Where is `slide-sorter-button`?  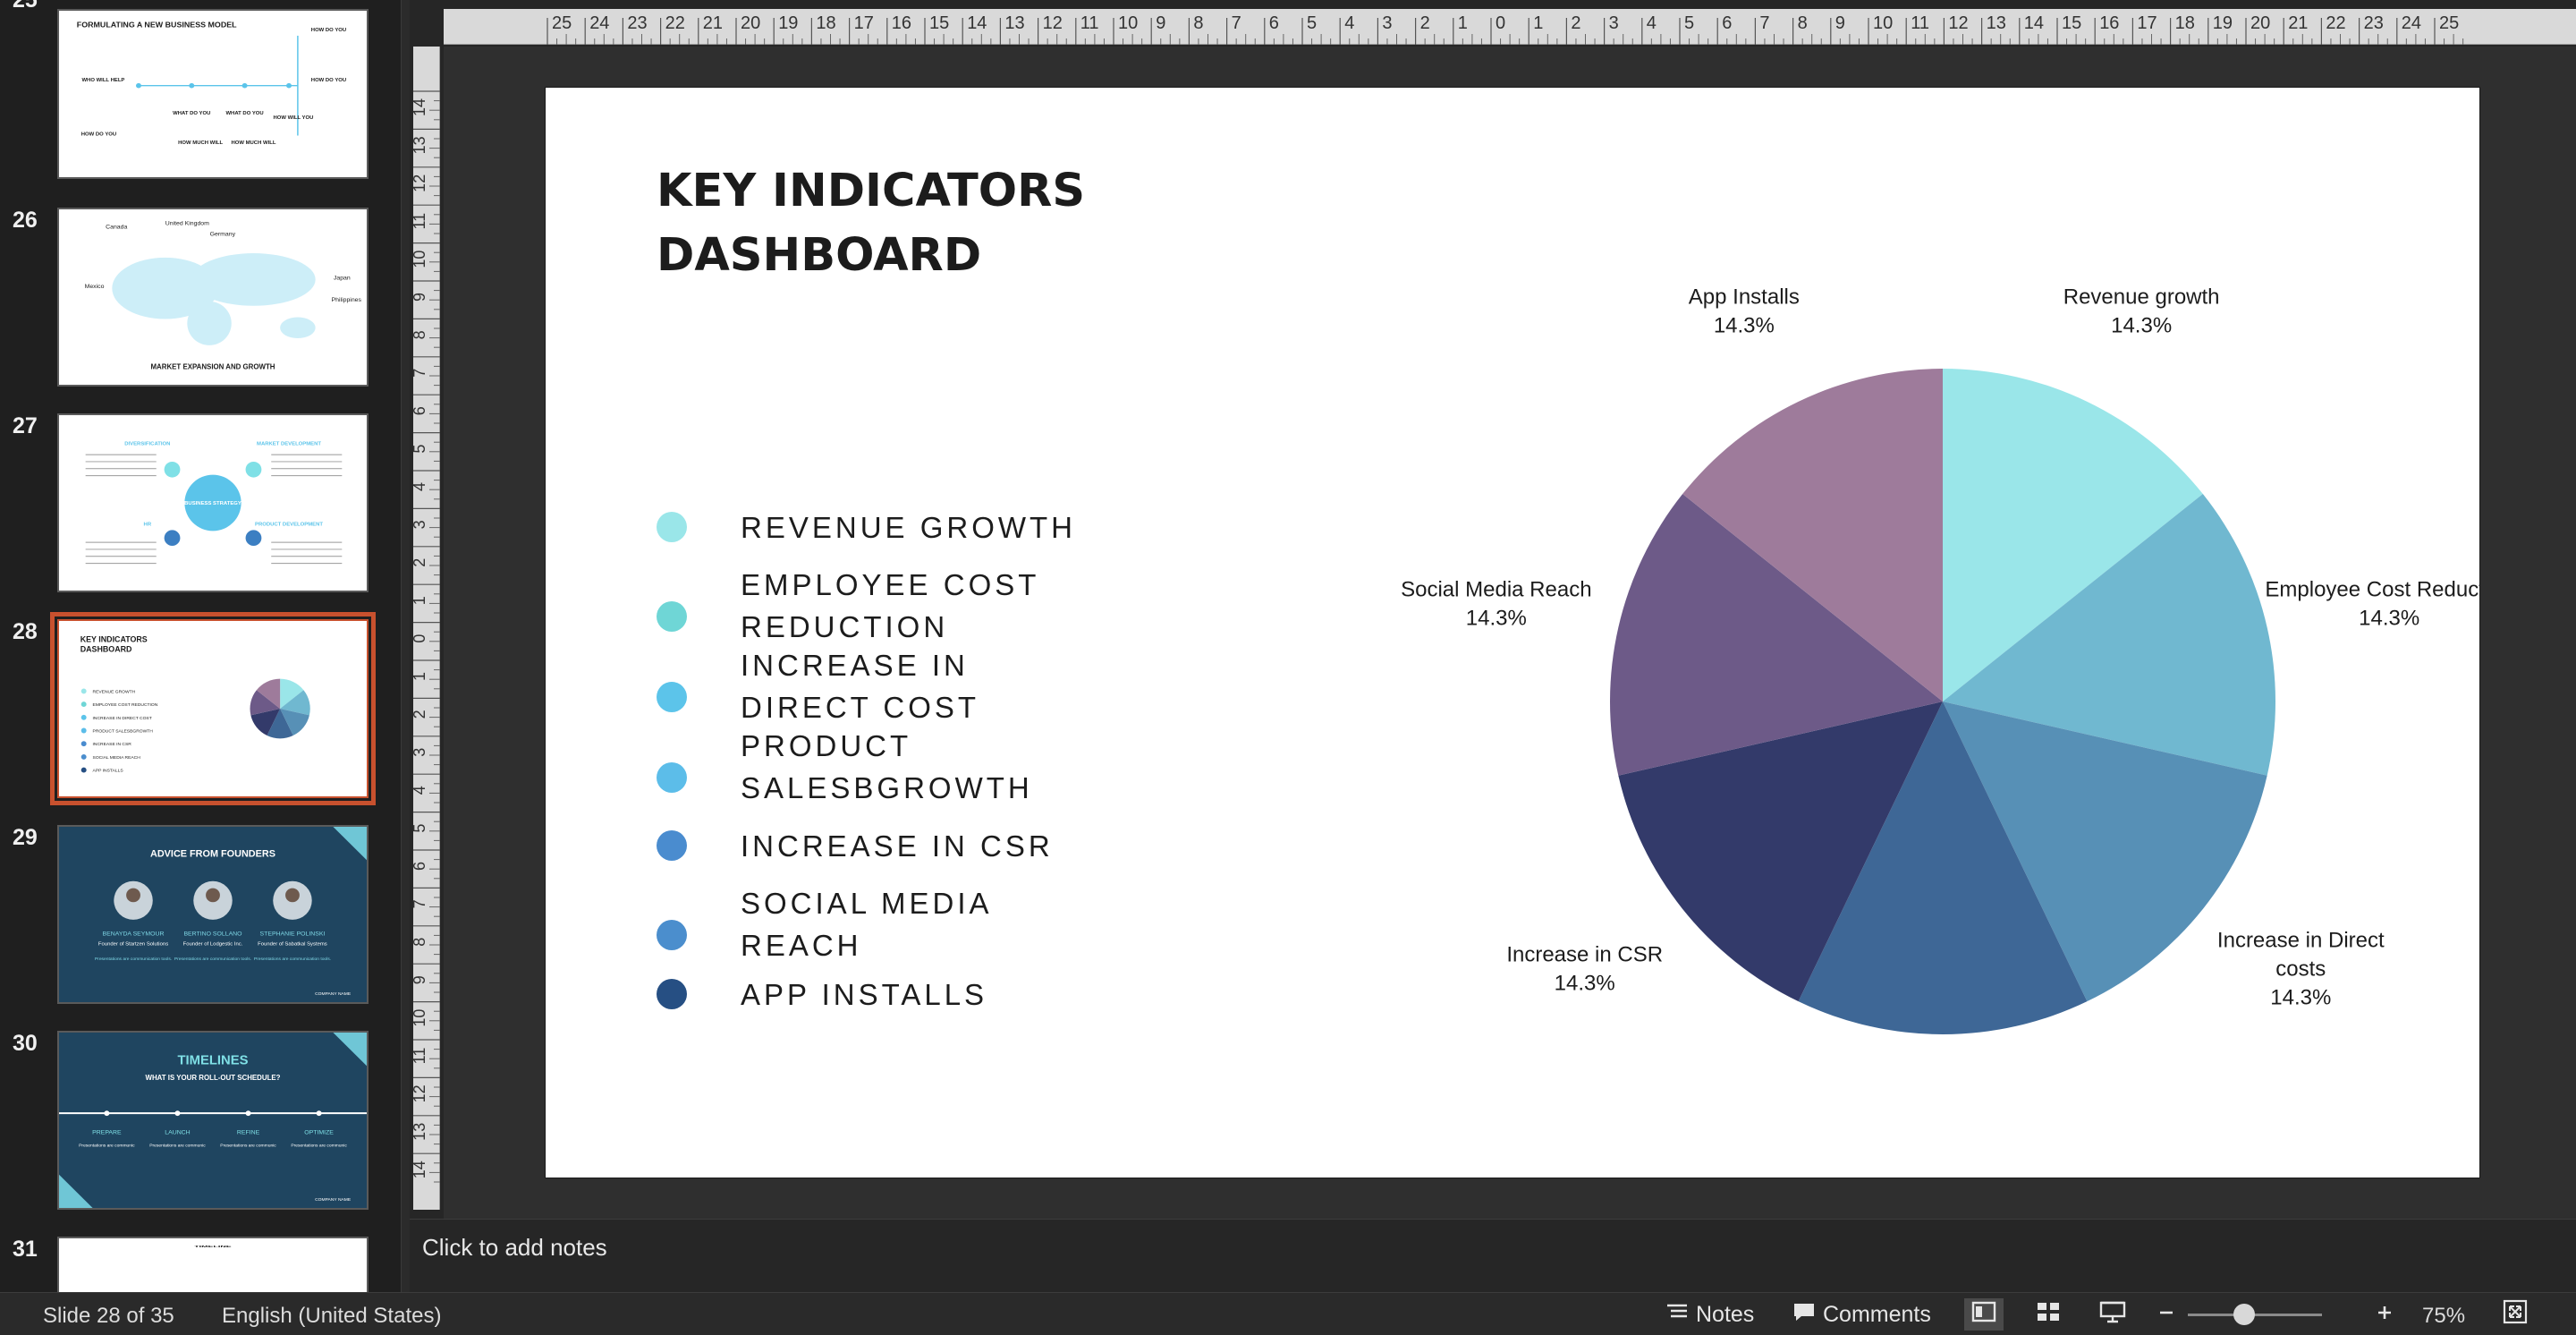 slide-sorter-button is located at coordinates (2048, 1314).